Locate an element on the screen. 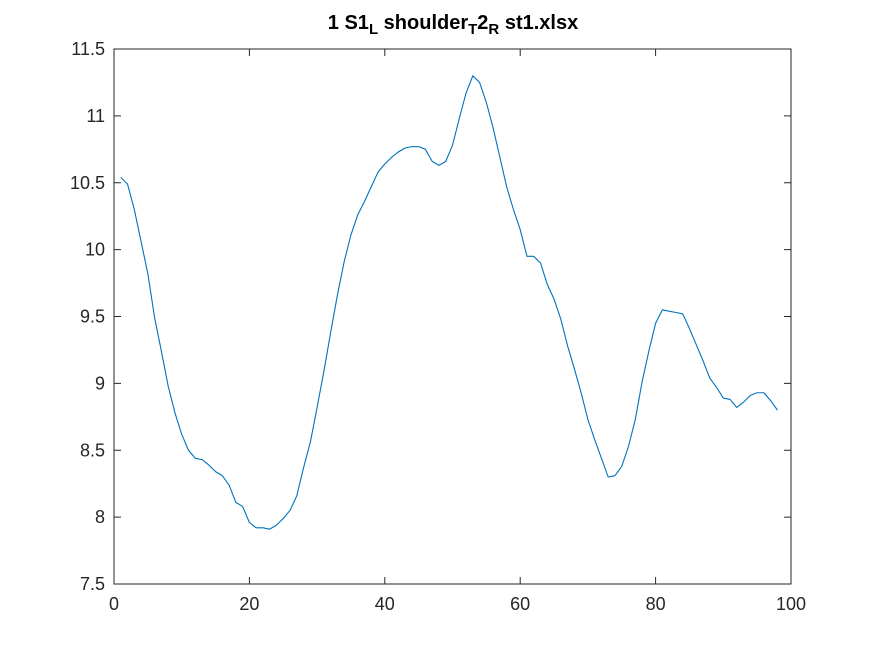 The width and height of the screenshot is (875, 656). chart-title: 1 S1L shoulderT2R st1.xlsx is located at coordinates (453, 25).